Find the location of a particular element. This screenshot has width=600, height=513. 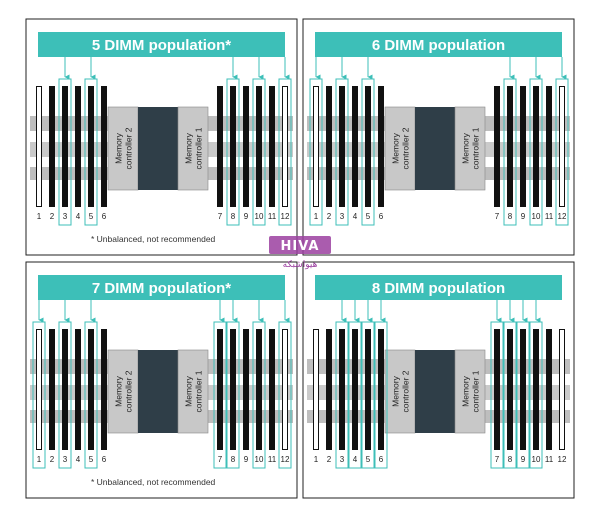

panel-title: 8 DIMM population is located at coordinates (438, 288).